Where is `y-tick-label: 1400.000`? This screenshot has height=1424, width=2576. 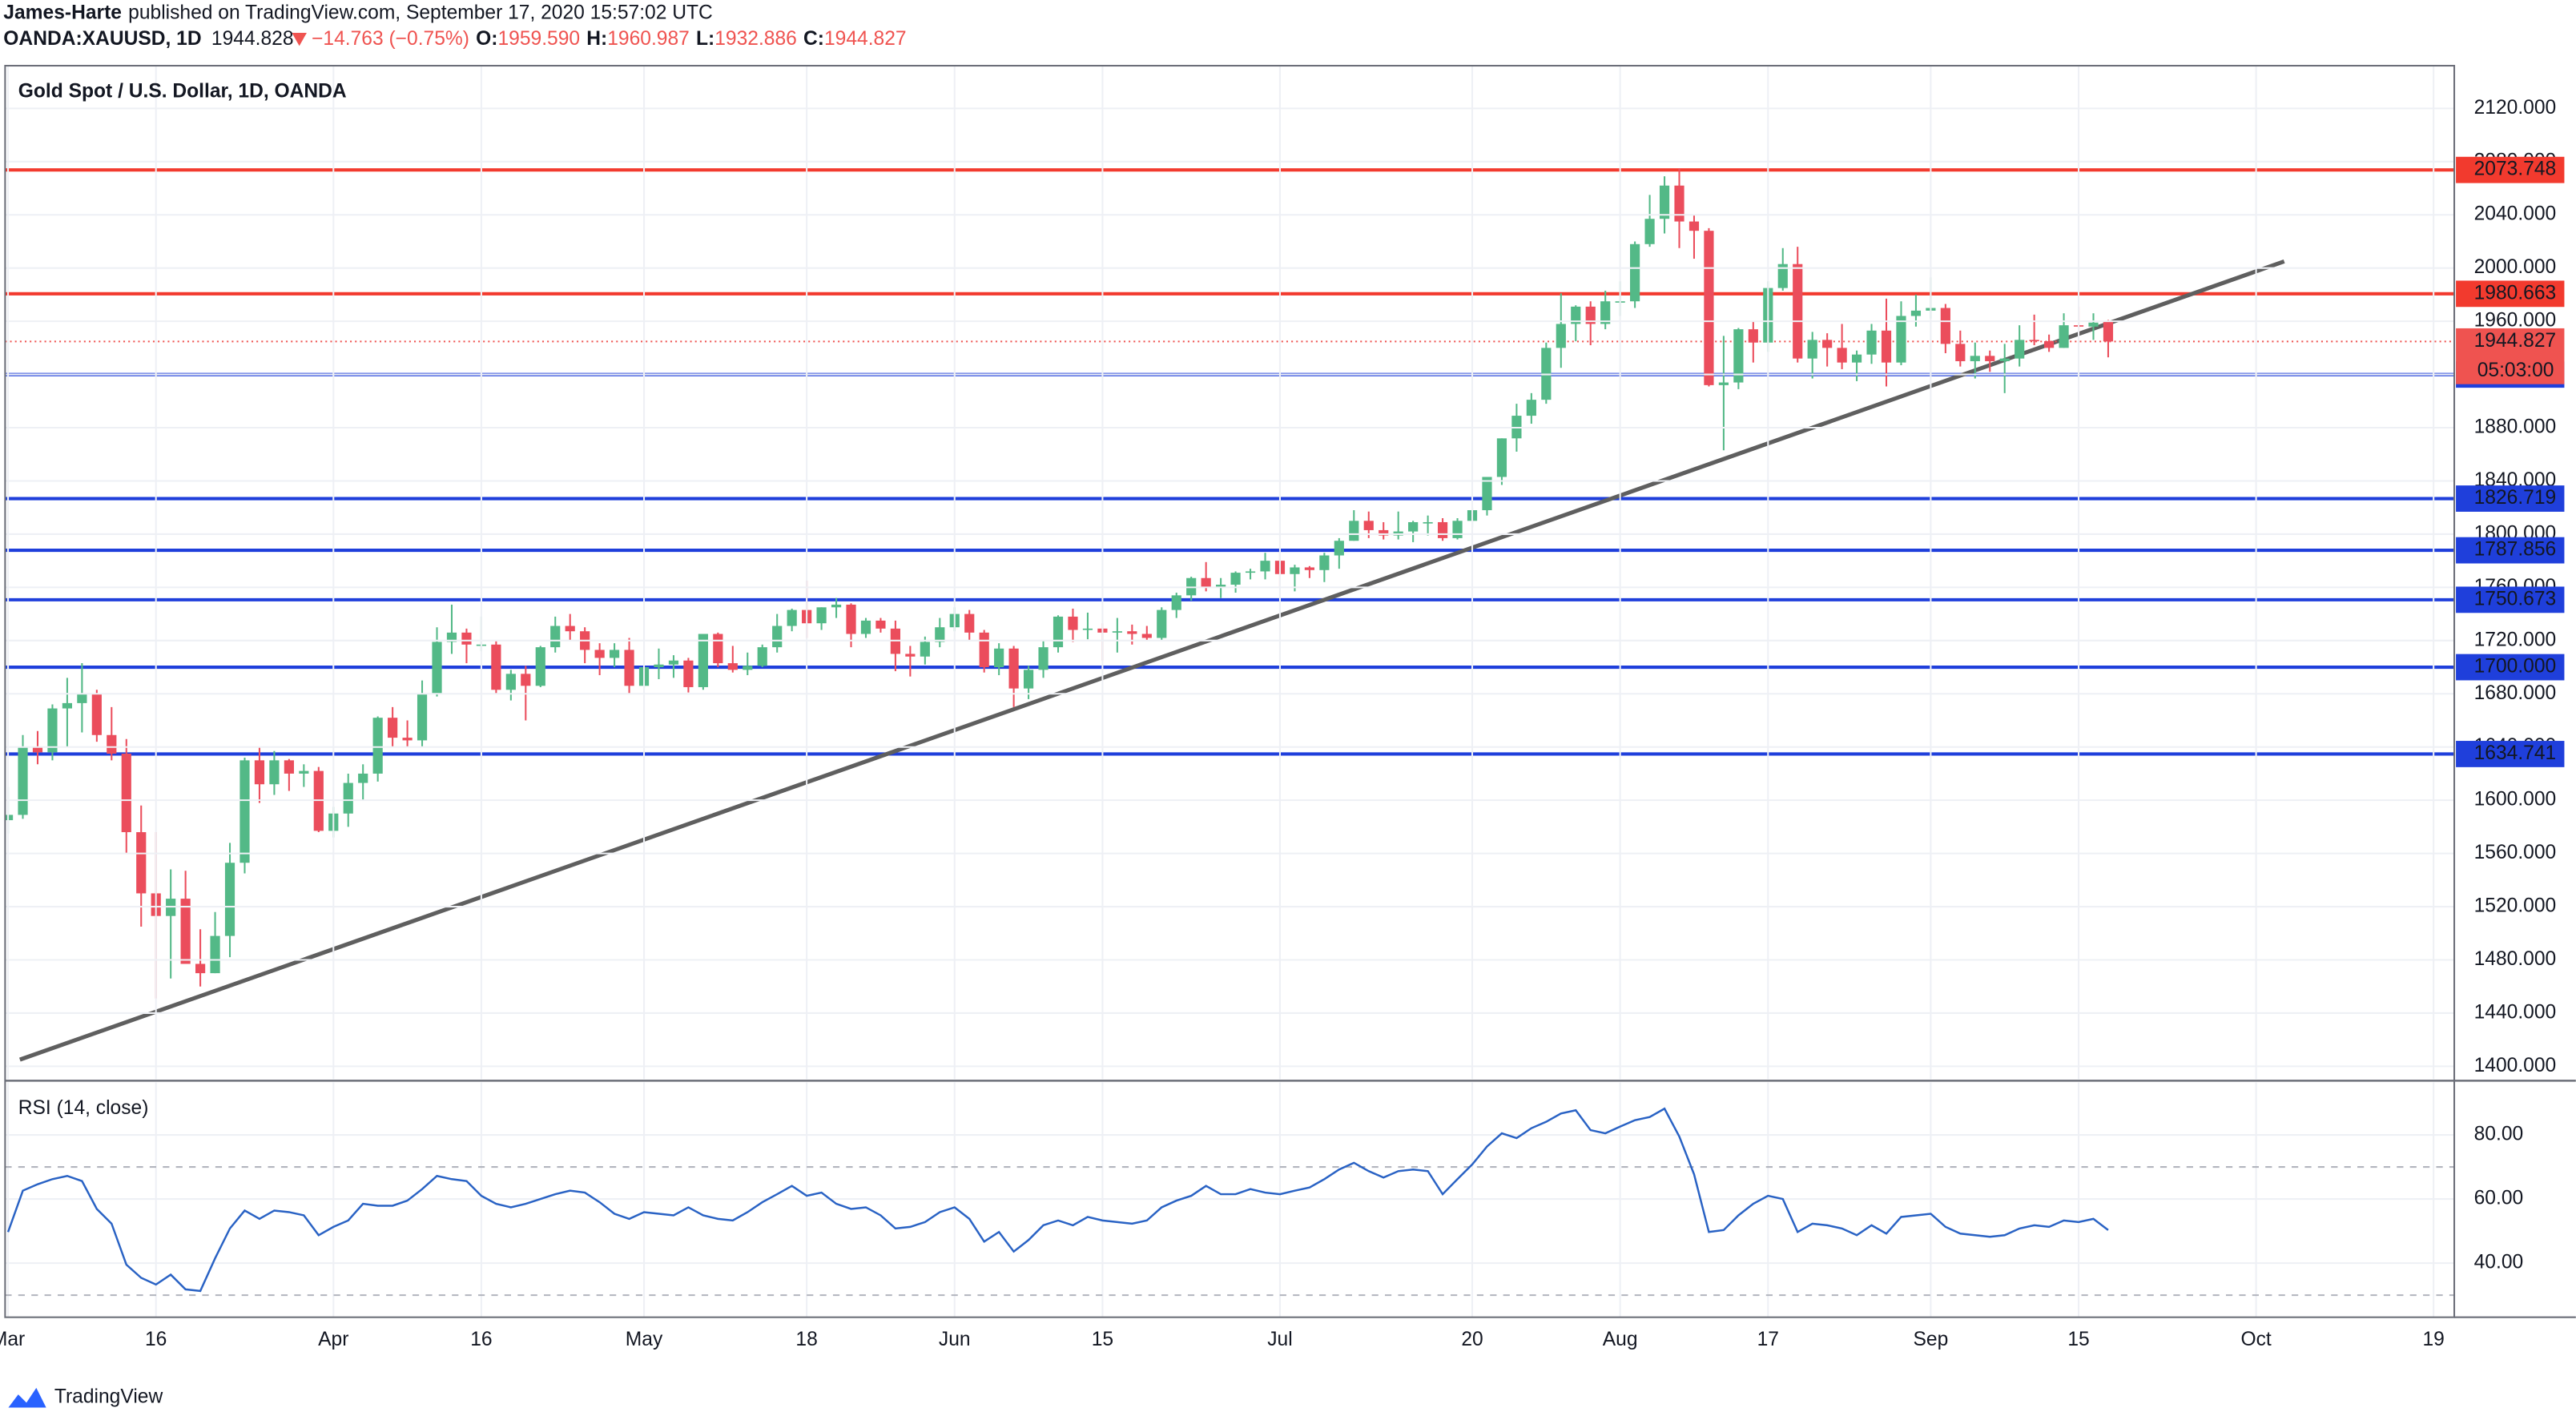 y-tick-label: 1400.000 is located at coordinates (2515, 1065).